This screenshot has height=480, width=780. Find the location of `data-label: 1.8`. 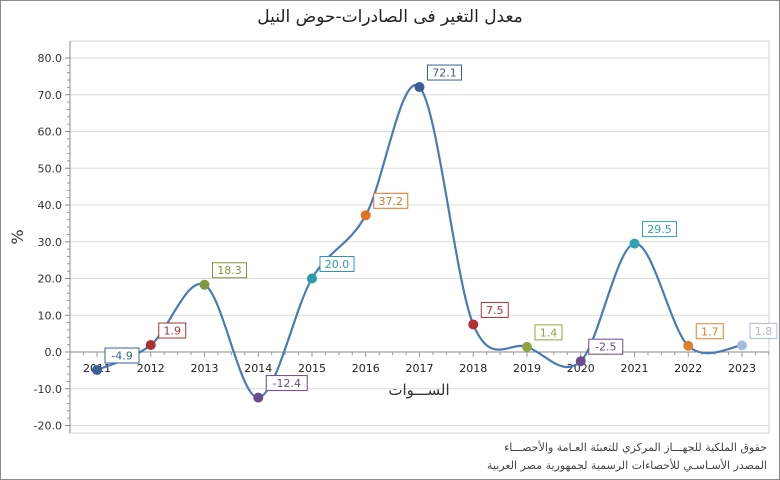

data-label: 1.8 is located at coordinates (764, 331).